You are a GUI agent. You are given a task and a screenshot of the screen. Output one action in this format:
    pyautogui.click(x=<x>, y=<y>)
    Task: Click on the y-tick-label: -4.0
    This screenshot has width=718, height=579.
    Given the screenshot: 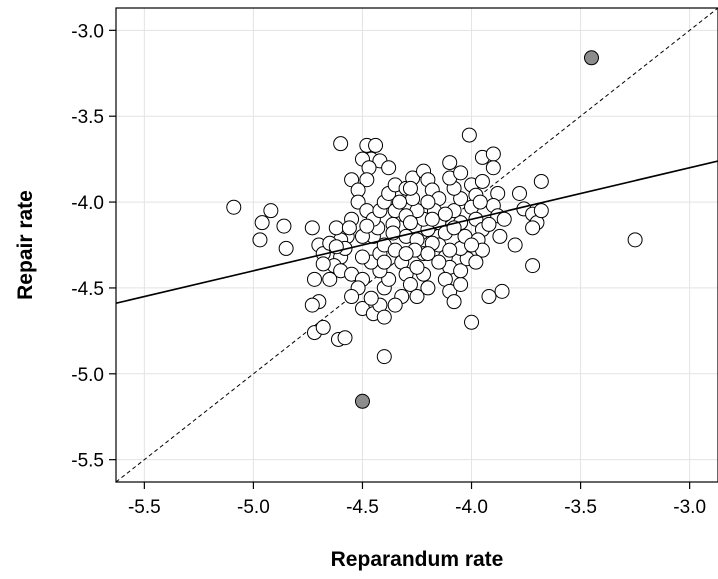 What is the action you would take?
    pyautogui.click(x=87, y=203)
    